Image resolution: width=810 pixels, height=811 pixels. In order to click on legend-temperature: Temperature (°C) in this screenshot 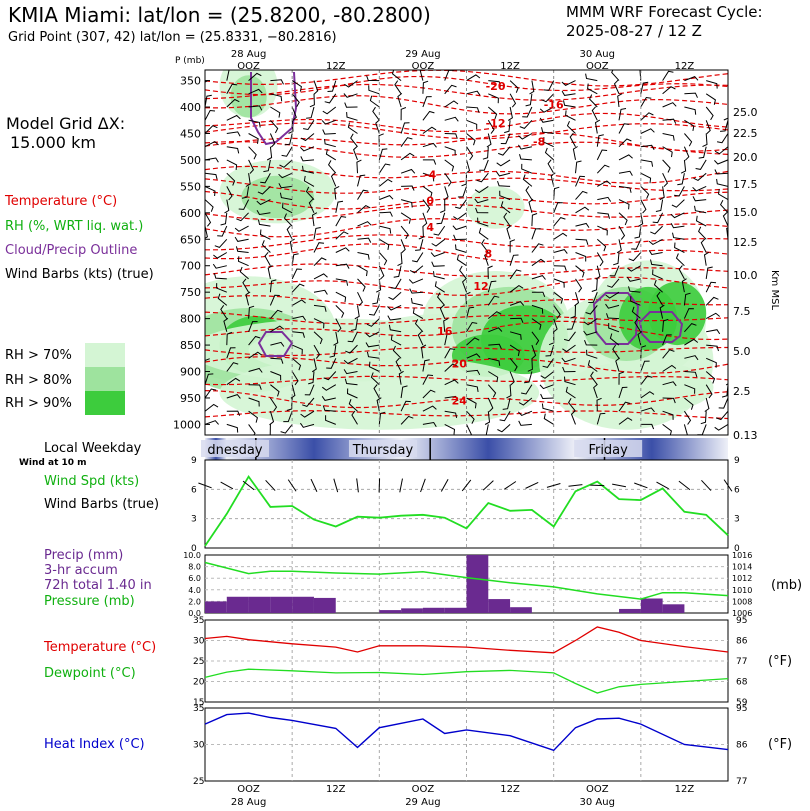, I will do `click(61, 201)`.